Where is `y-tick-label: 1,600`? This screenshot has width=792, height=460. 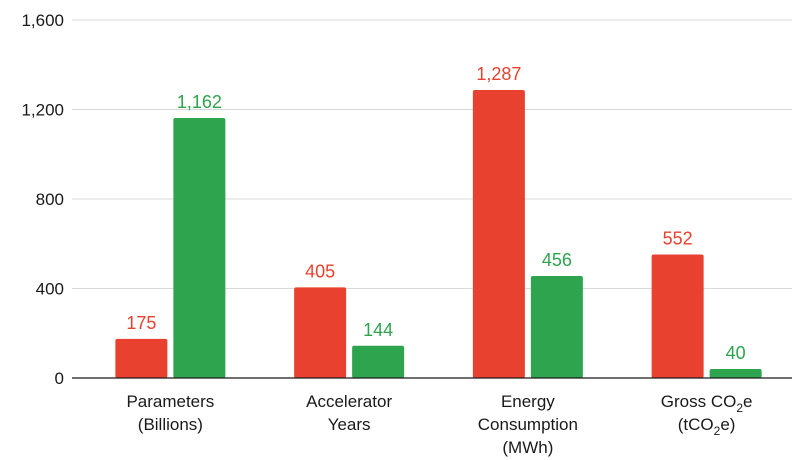
y-tick-label: 1,600 is located at coordinates (42, 20).